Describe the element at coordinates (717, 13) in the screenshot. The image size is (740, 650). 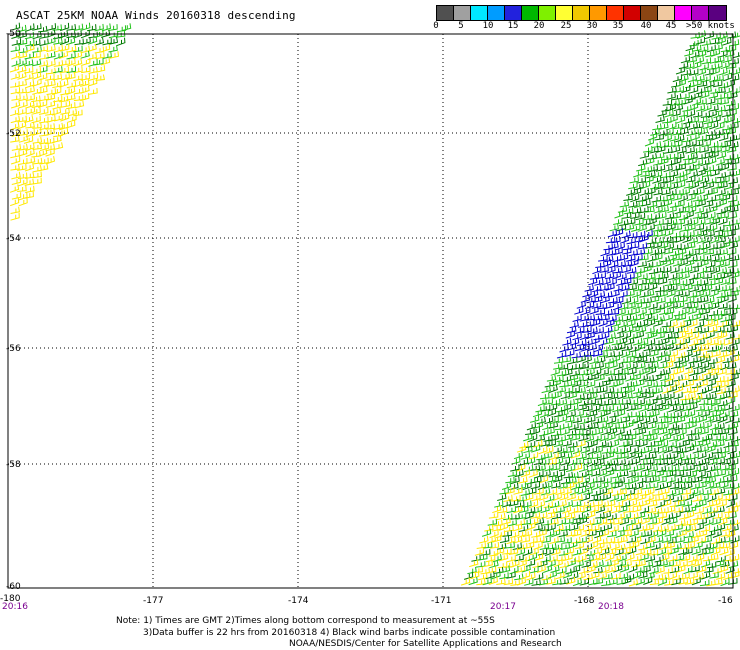
I see `colorbar-swatch` at that location.